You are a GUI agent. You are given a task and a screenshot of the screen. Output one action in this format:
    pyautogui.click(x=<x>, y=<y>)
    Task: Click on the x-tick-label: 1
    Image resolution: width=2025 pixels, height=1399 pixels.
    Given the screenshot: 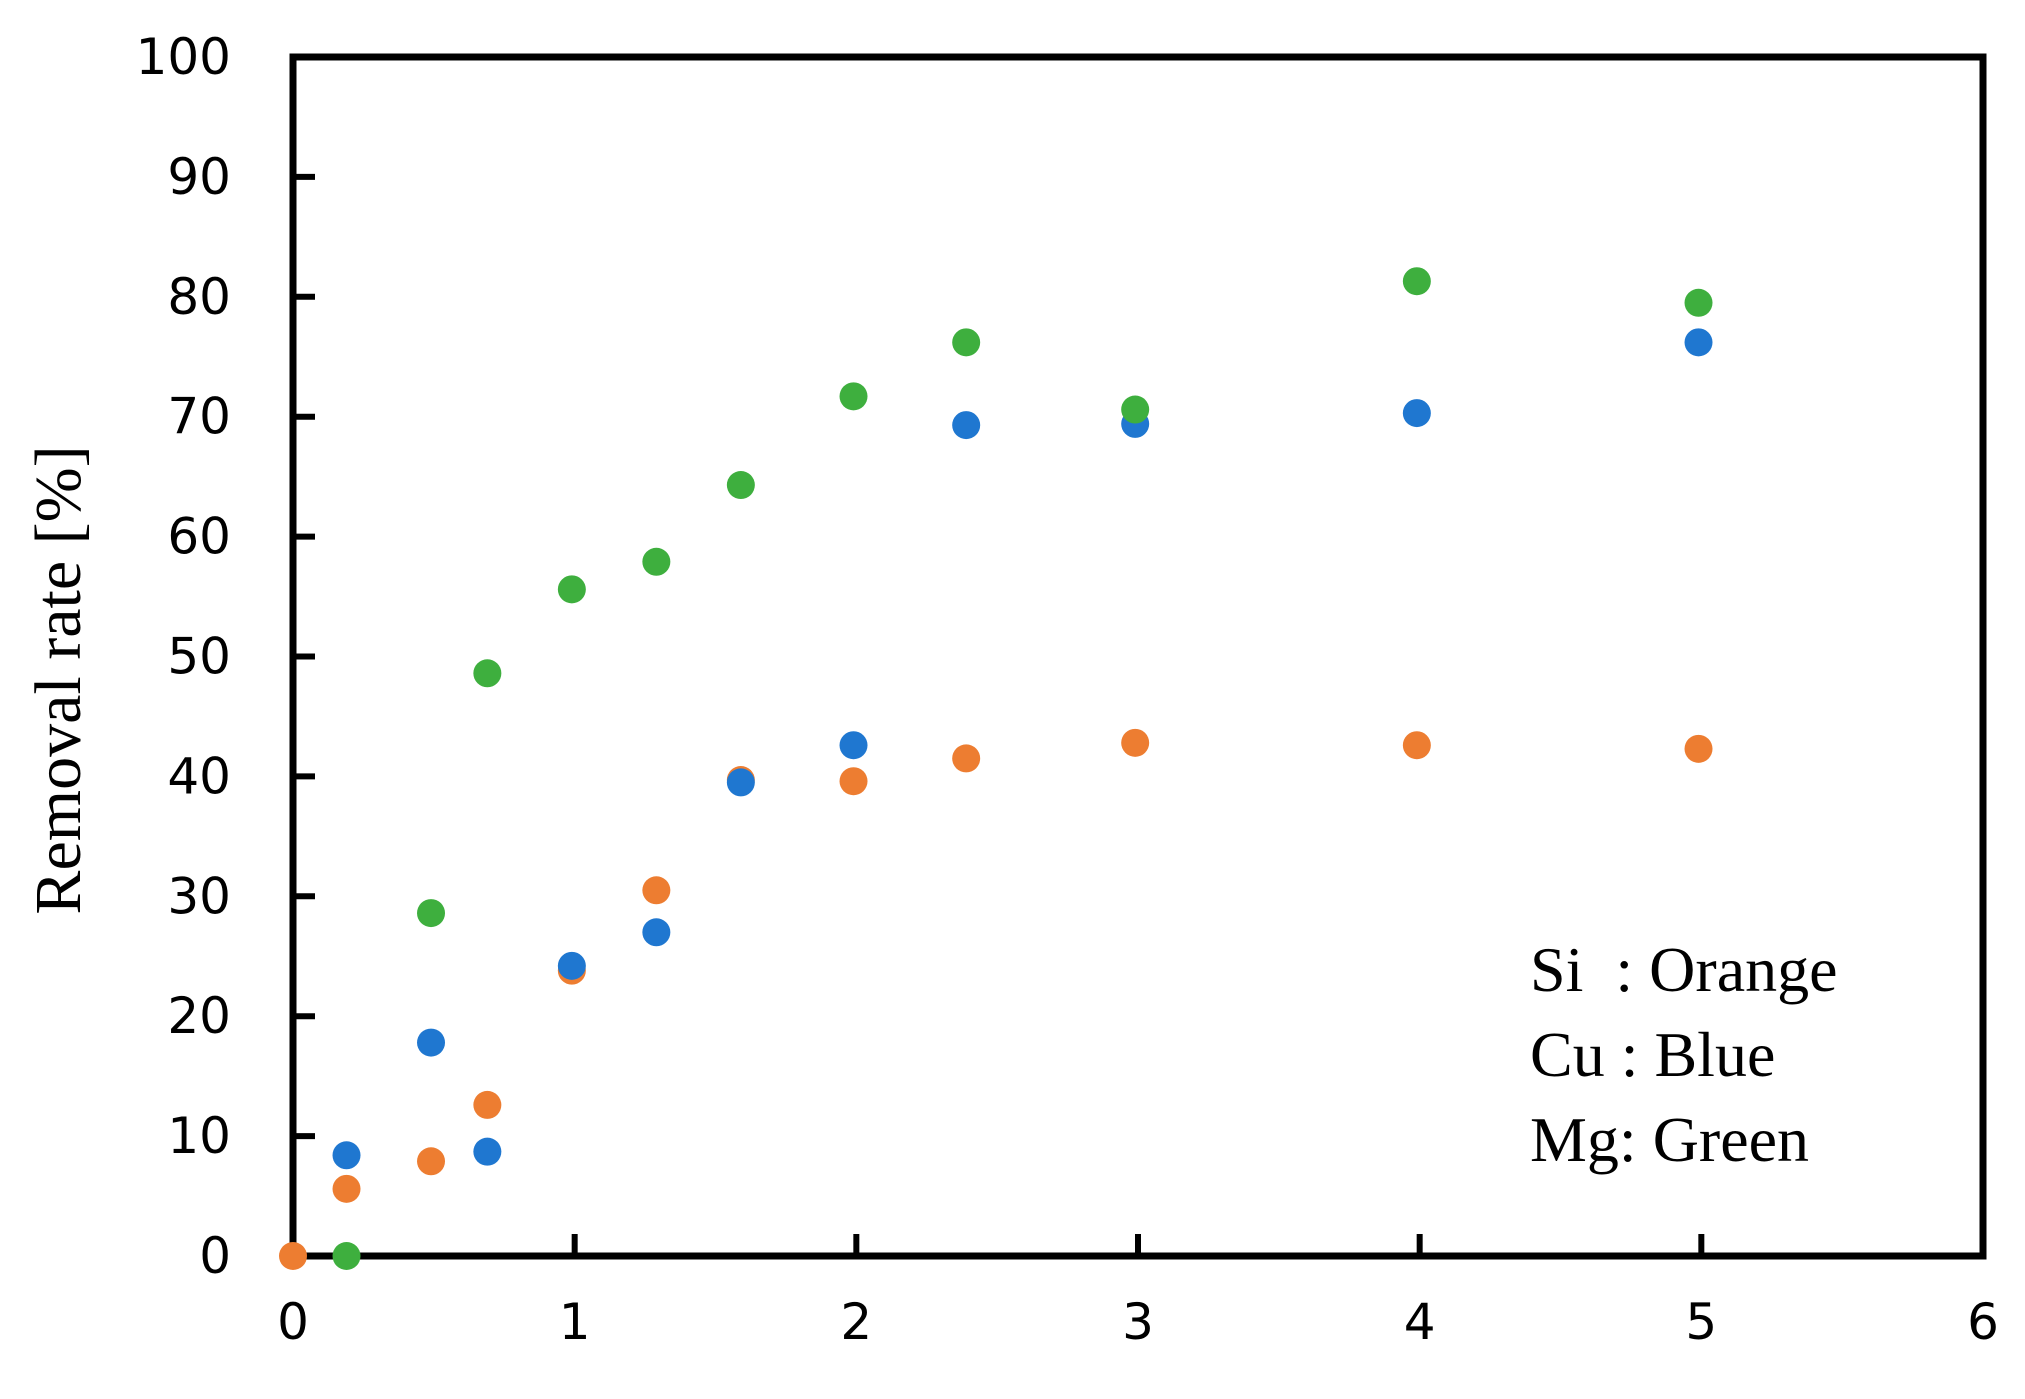 What is the action you would take?
    pyautogui.click(x=575, y=1322)
    